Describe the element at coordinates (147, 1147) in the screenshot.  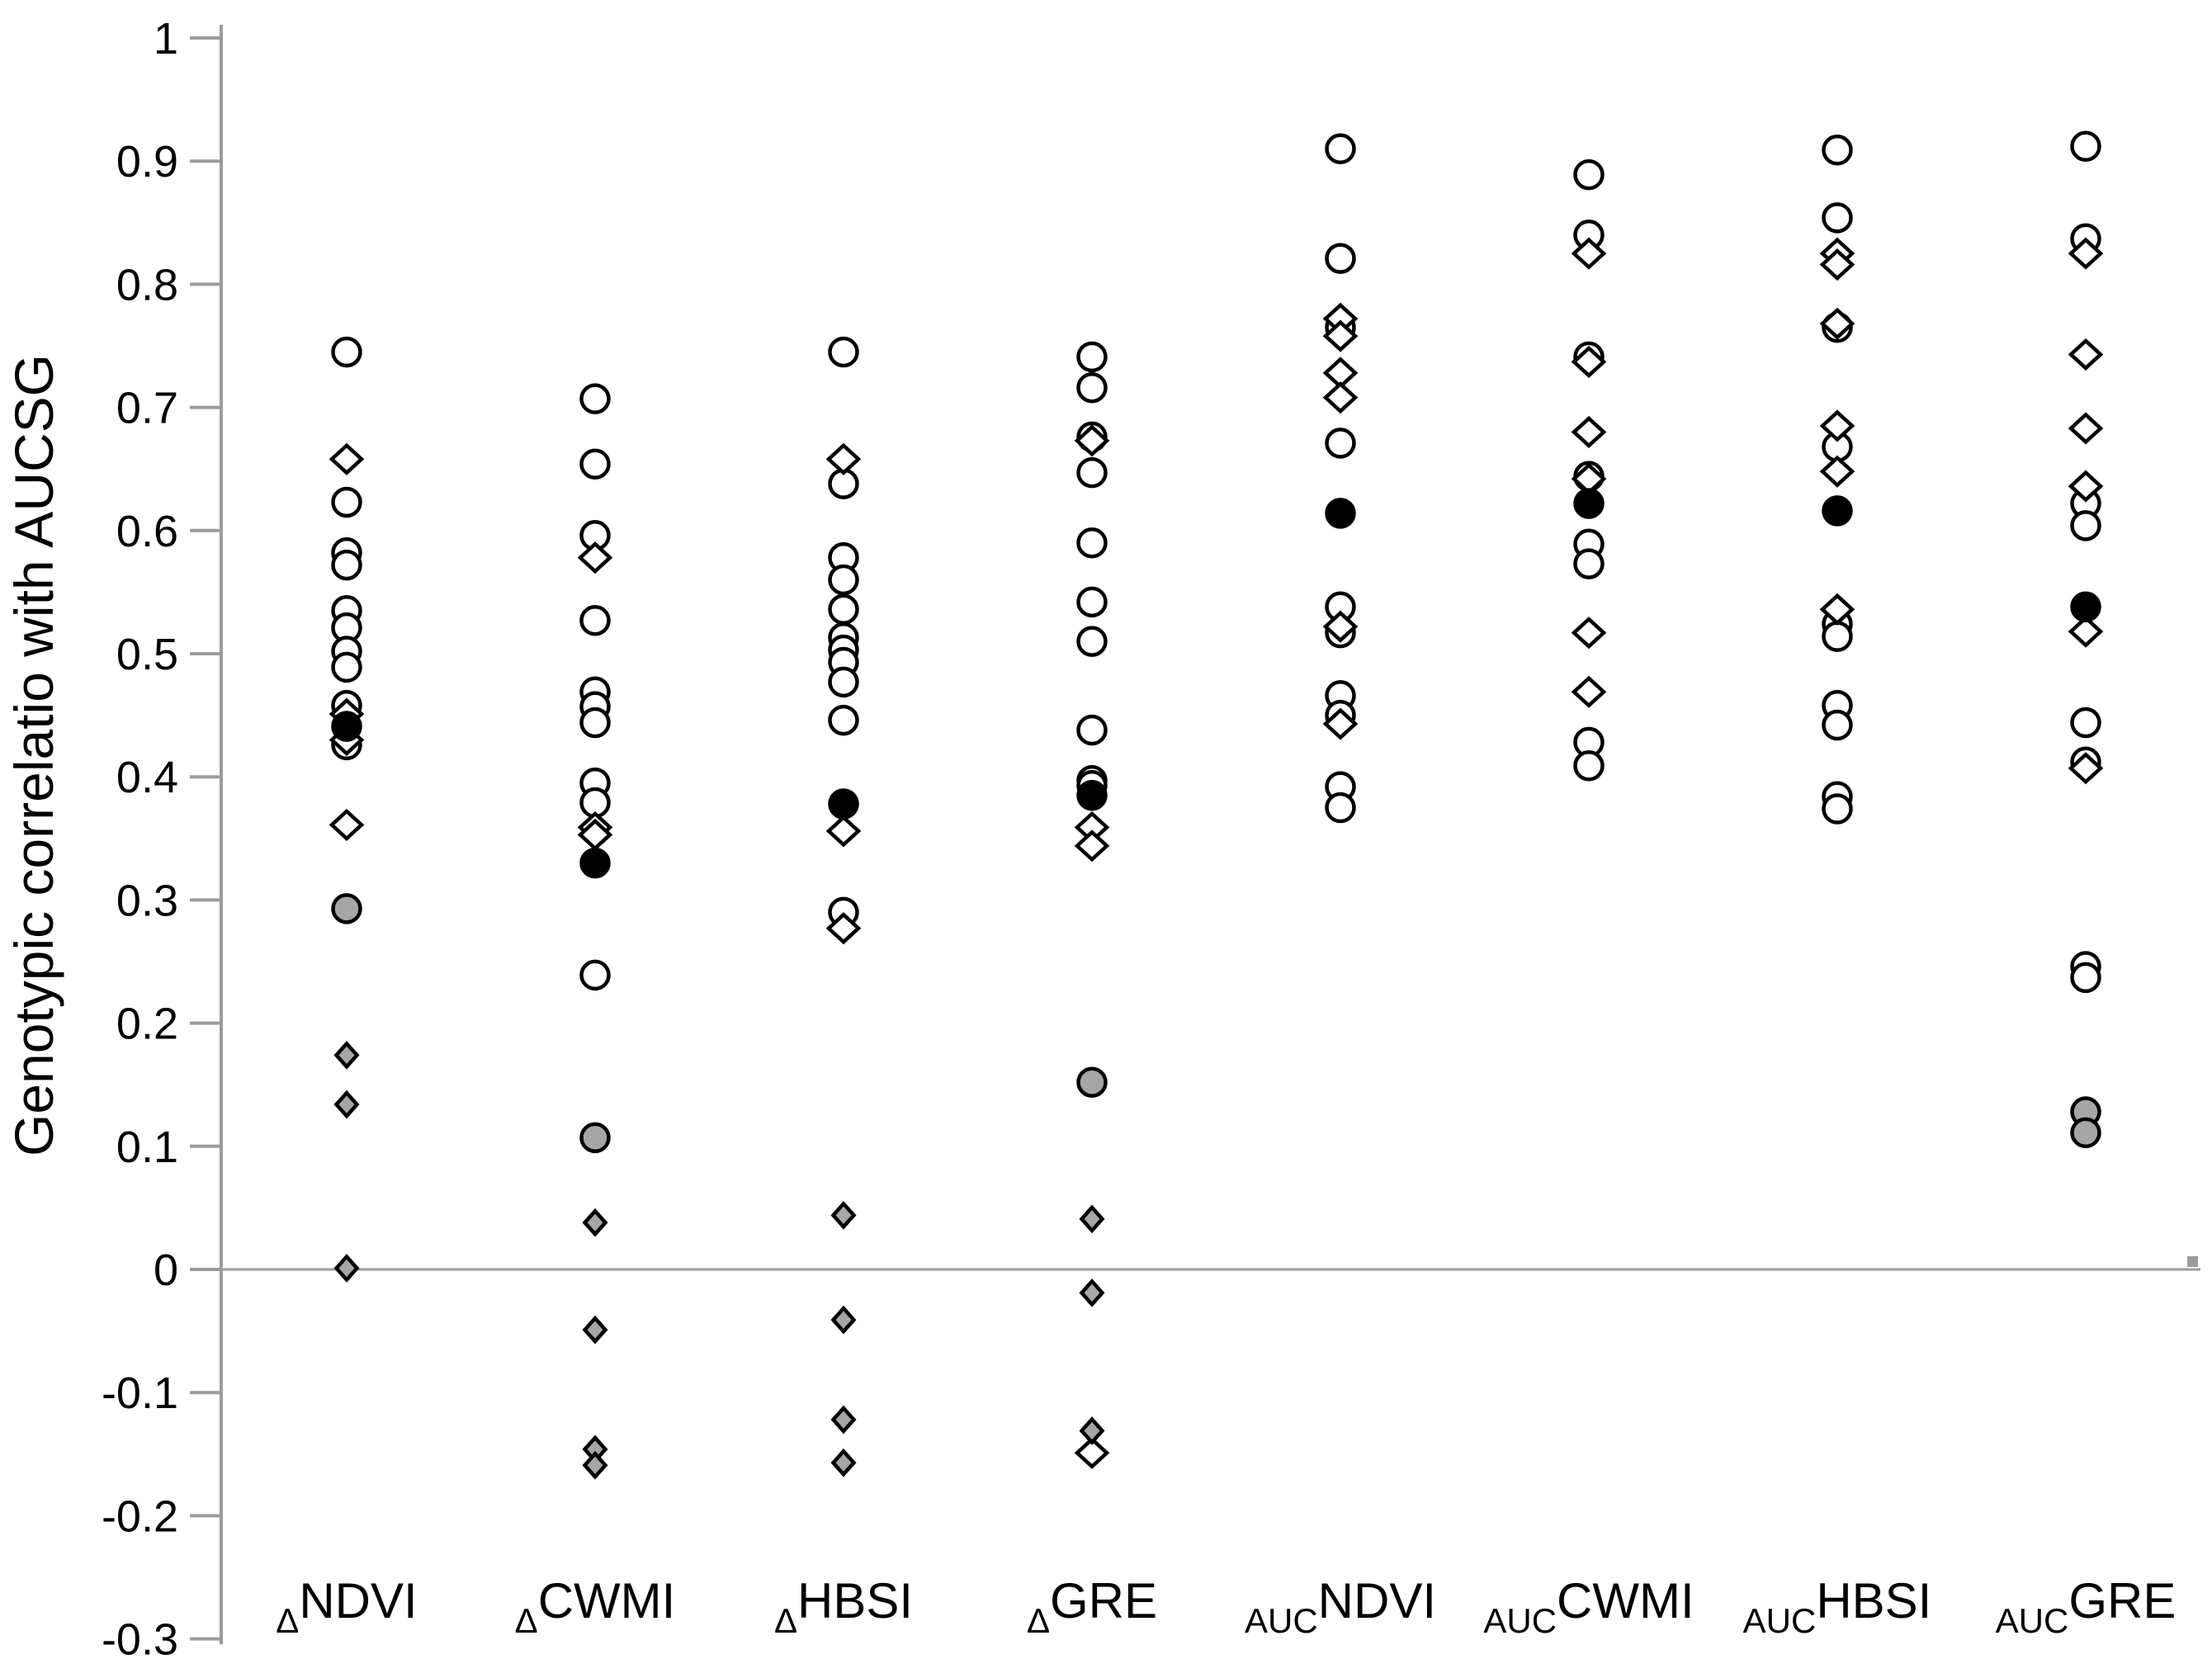
I see `y-tick-label: 0.1` at that location.